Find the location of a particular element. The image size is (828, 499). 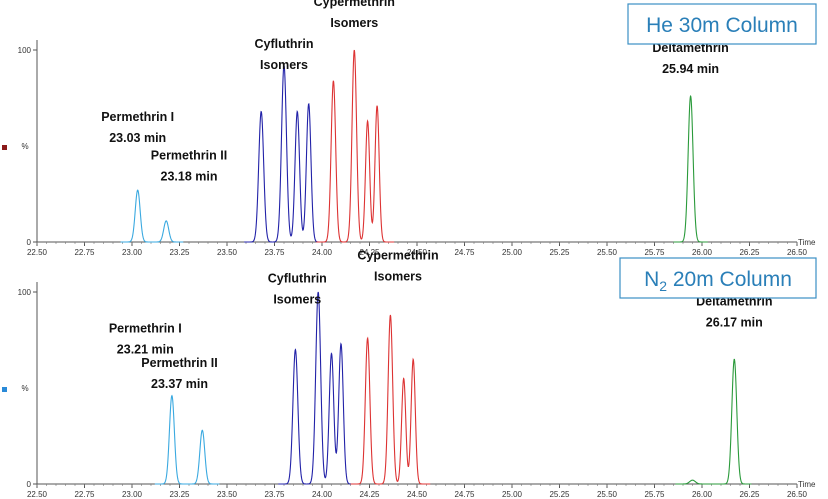

peak-annotation: 23.37 min is located at coordinates (179, 384).